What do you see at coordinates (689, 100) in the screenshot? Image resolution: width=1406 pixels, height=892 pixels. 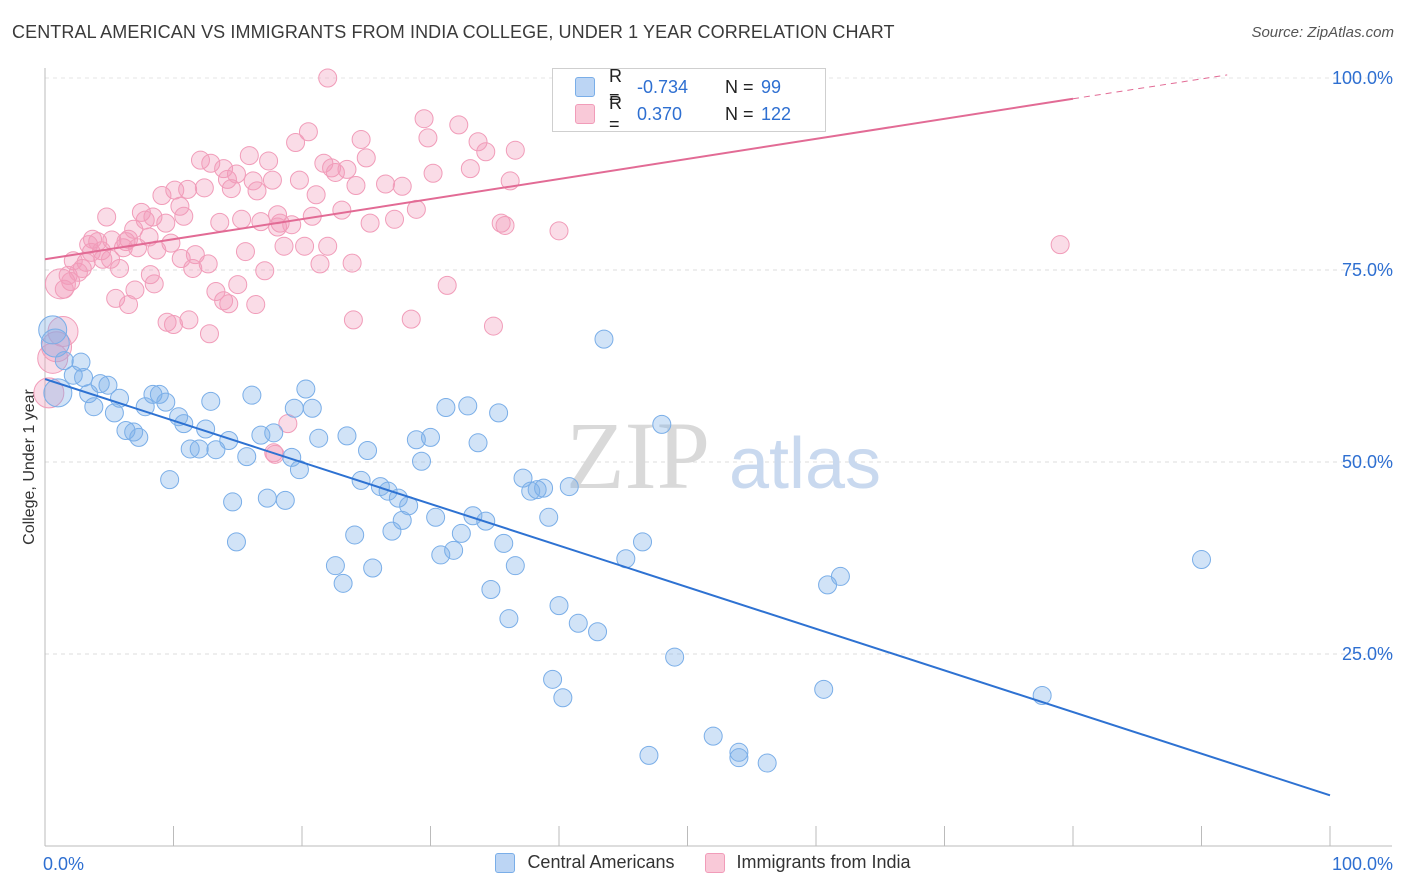 I see `legend: R = -0.734 N = 99 R = 0.370 N = 122` at bounding box center [689, 100].